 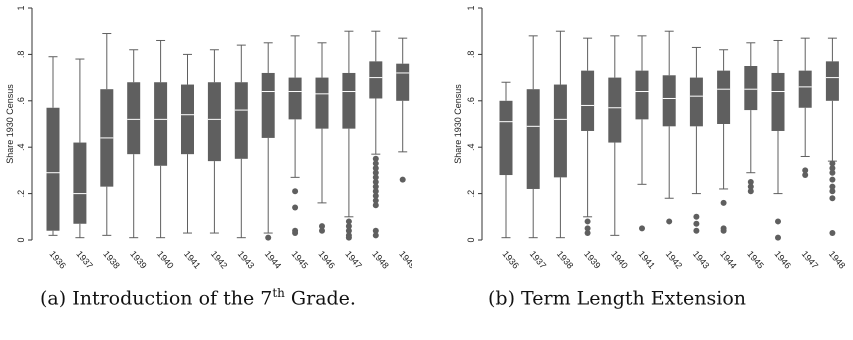 What do you see at coordinates (728, 260) in the screenshot?
I see `x-tick-label: 1944` at bounding box center [728, 260].